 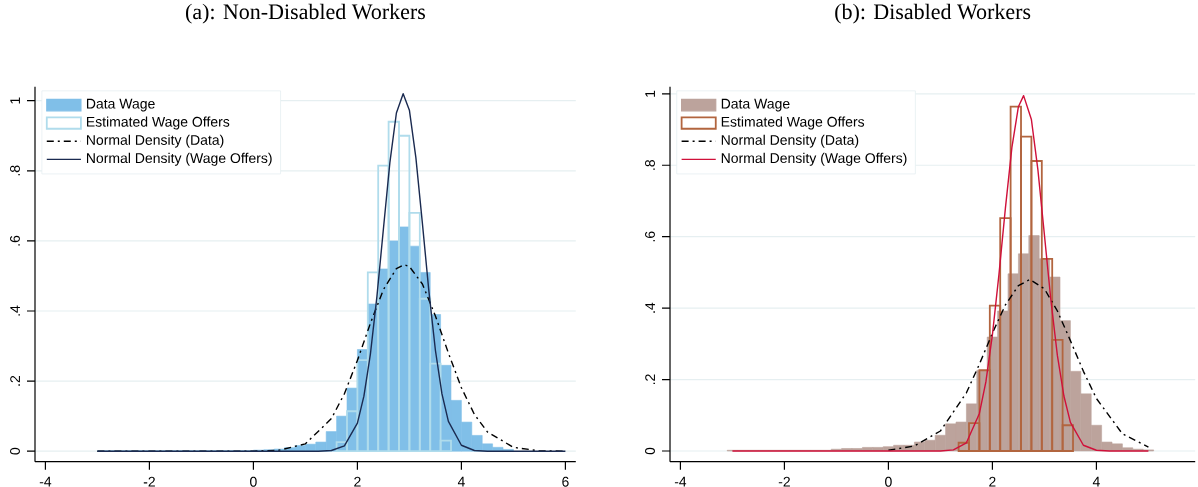 I want to click on chart-title: (b): Disabled Workers, so click(x=933, y=13).